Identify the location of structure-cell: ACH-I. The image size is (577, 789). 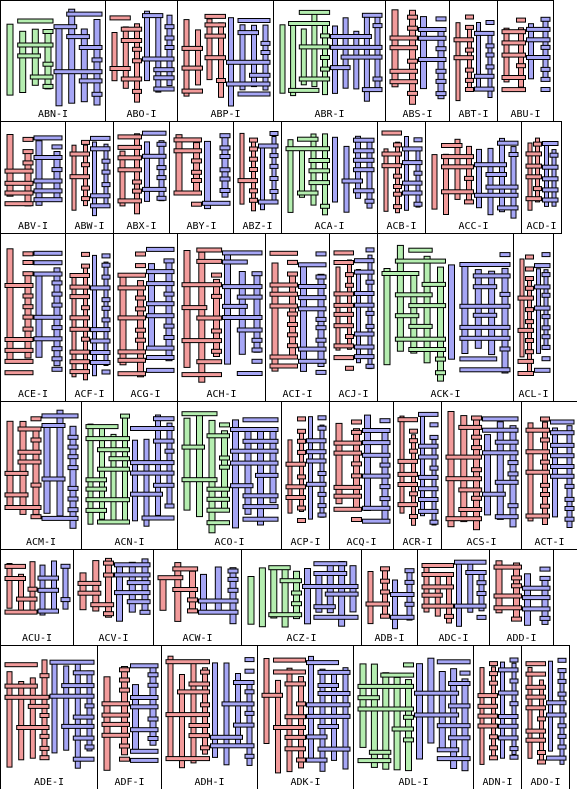
(221, 317).